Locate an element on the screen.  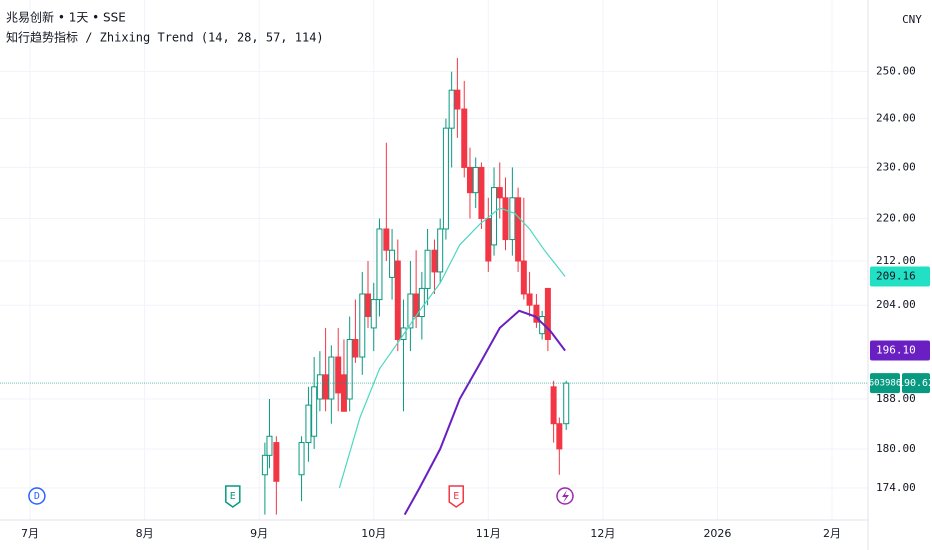
price-tag: 190.62 is located at coordinates (915, 383).